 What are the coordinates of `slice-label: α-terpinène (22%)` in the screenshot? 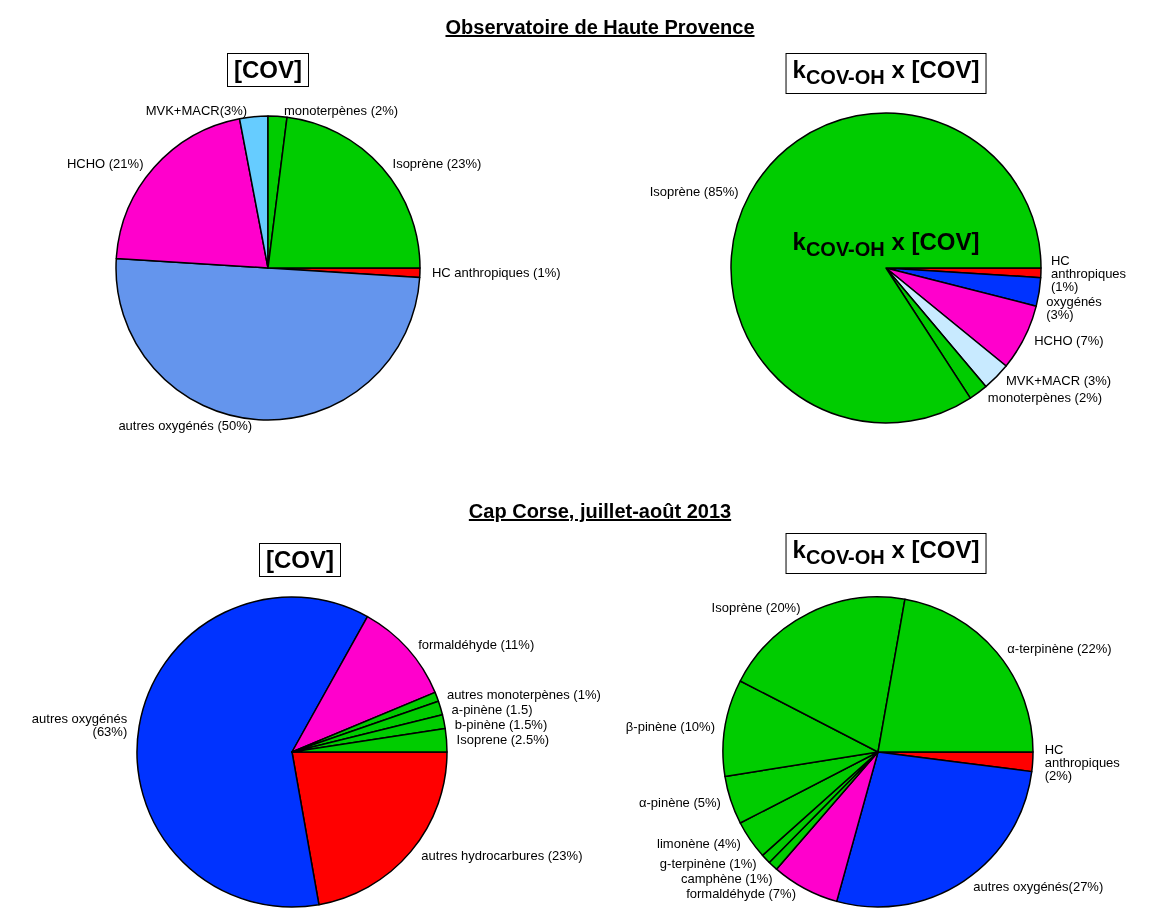 It's located at (1059, 649).